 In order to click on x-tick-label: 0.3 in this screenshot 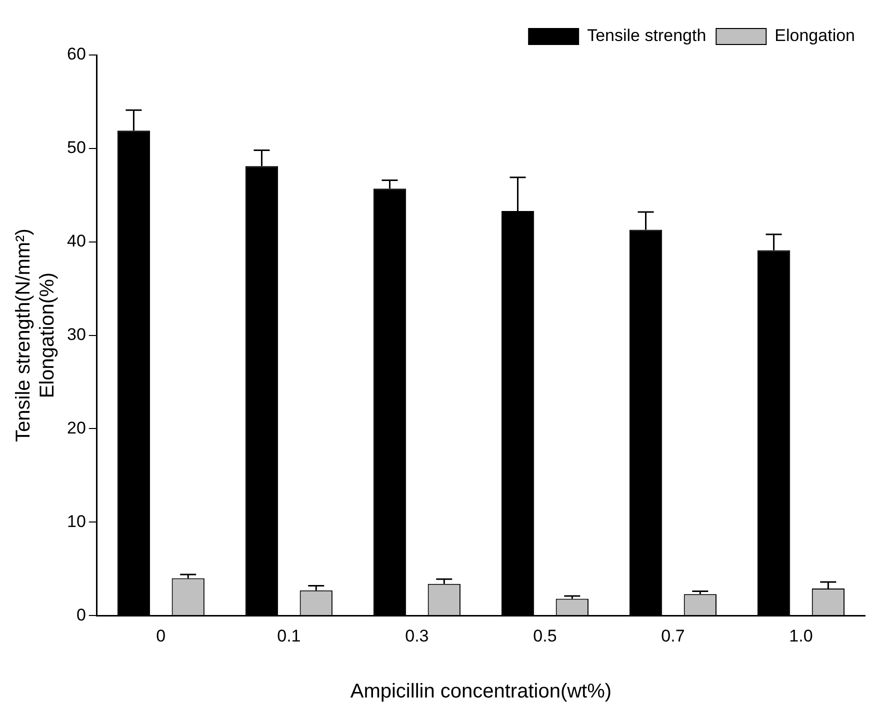, I will do `click(417, 636)`.